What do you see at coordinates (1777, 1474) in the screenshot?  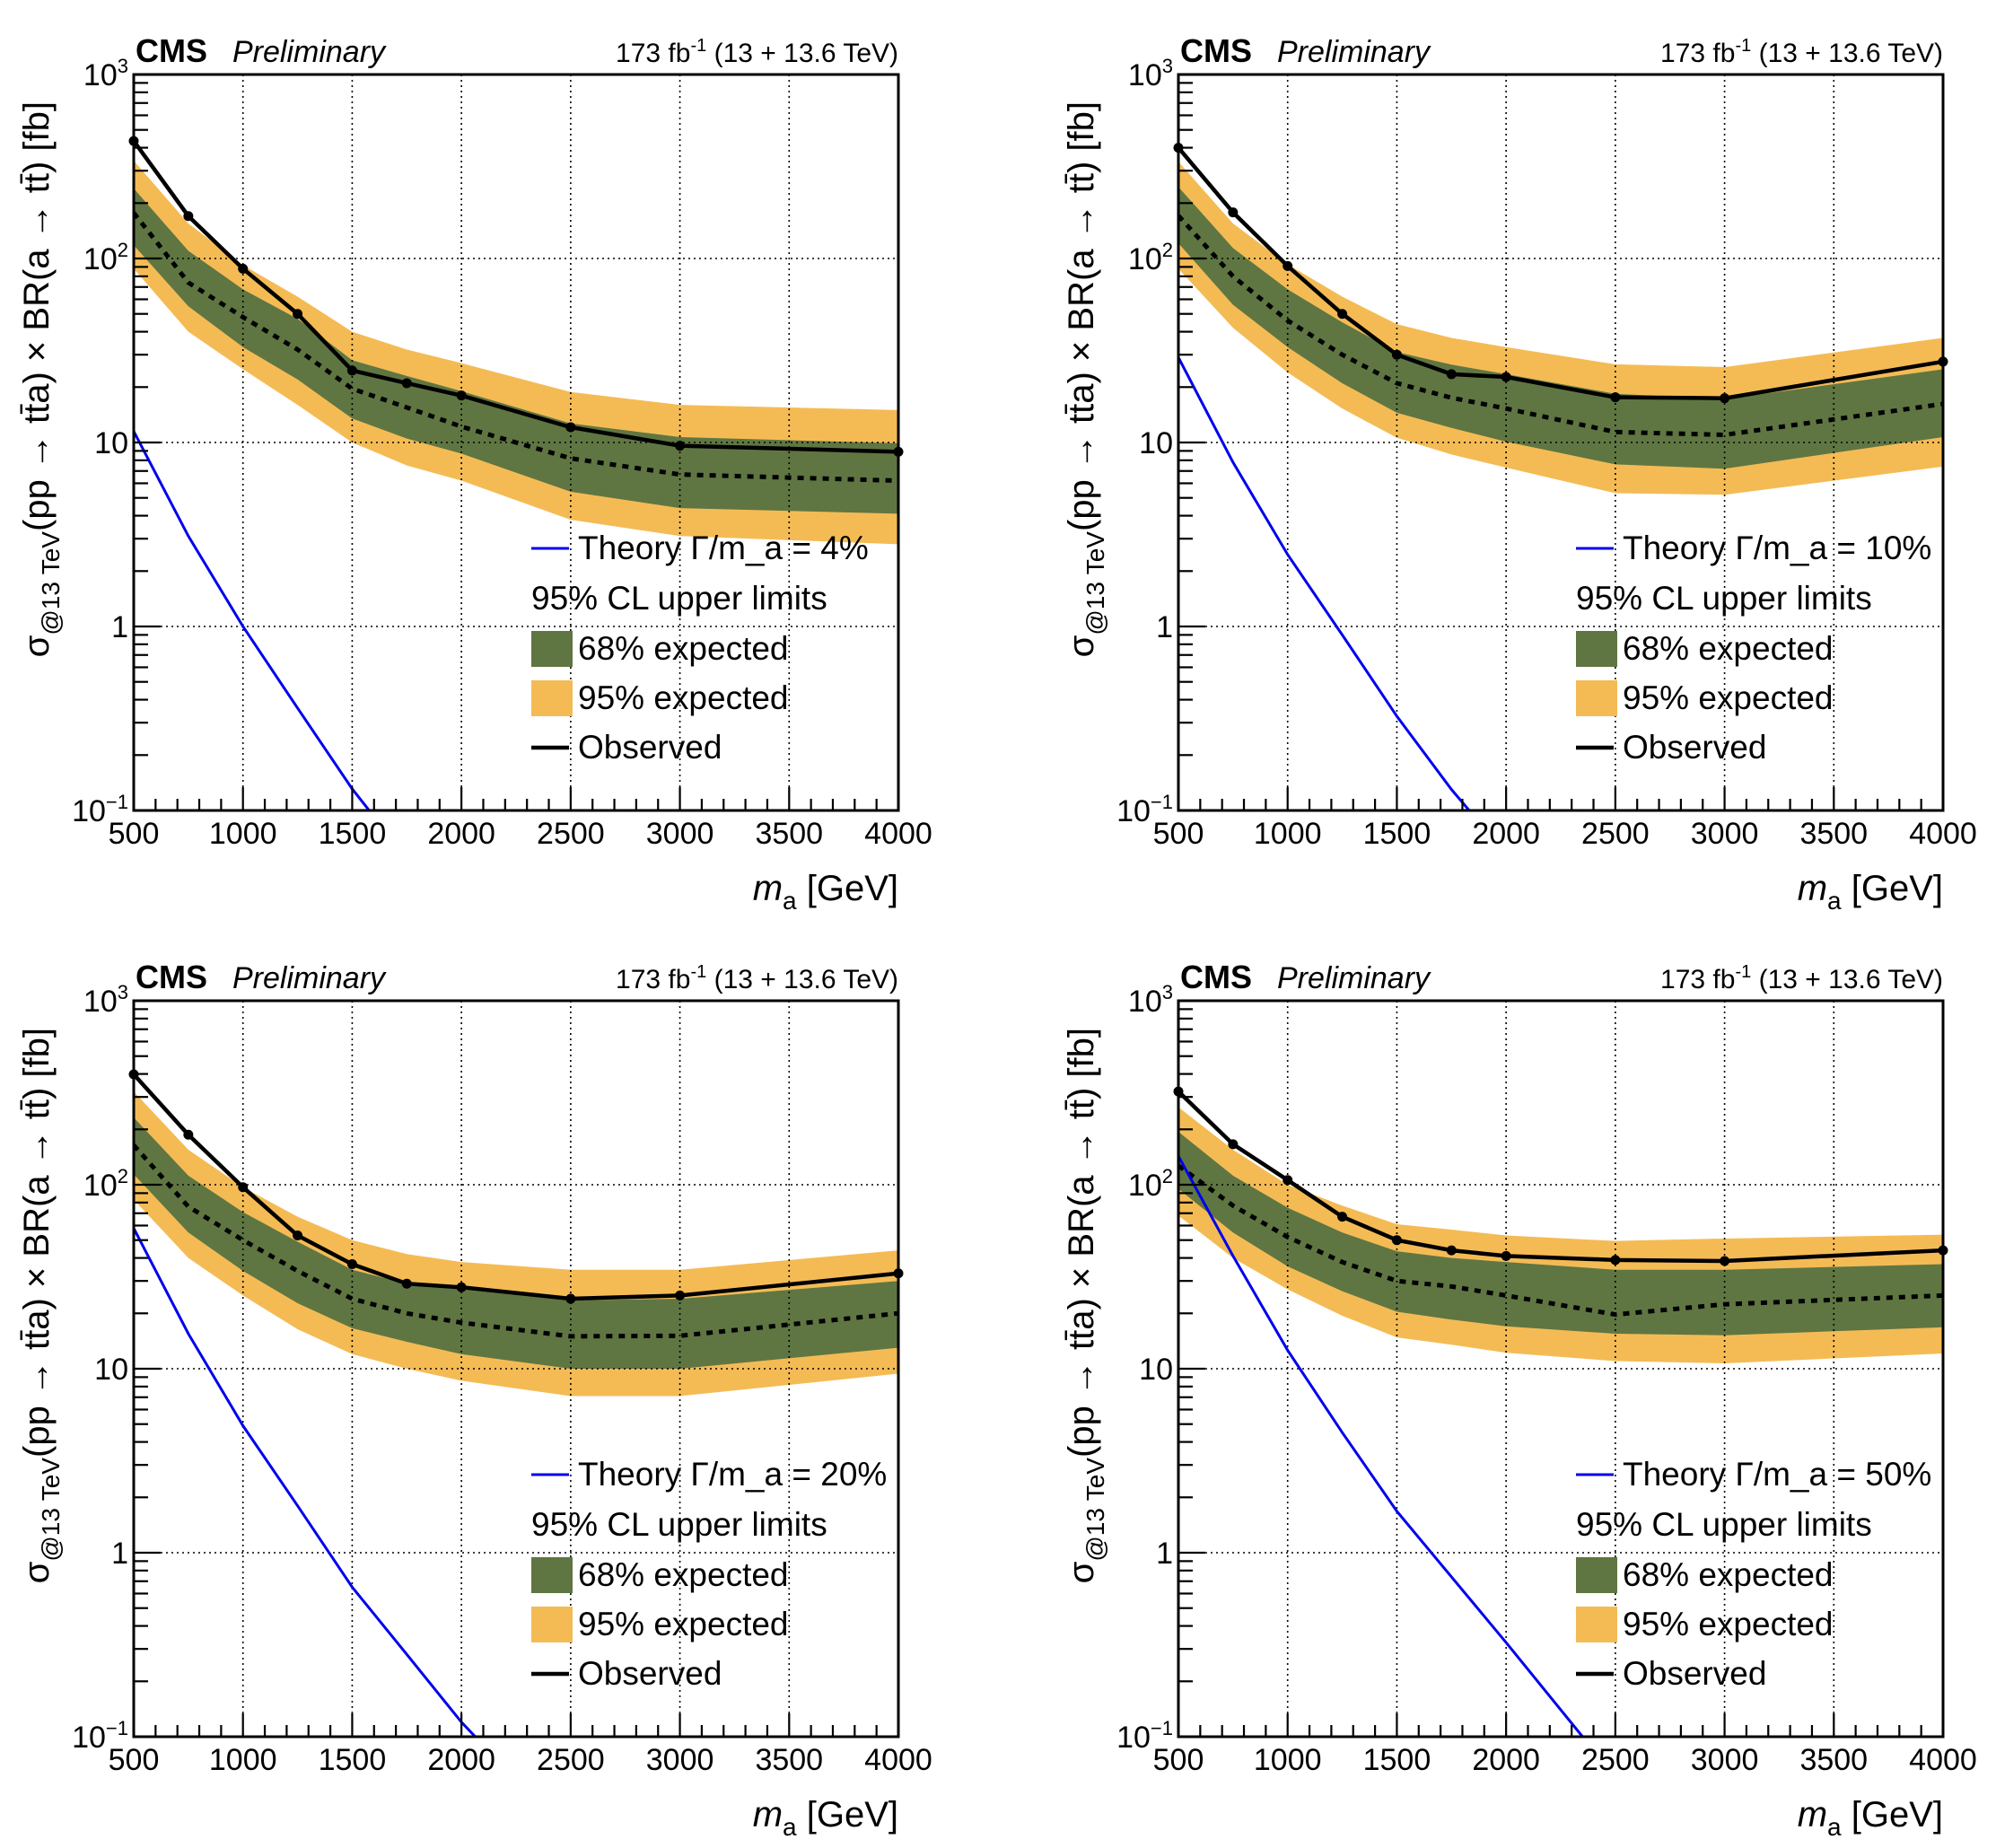 I see `legend-theory-label: Theory Γ/m_a = 50%` at bounding box center [1777, 1474].